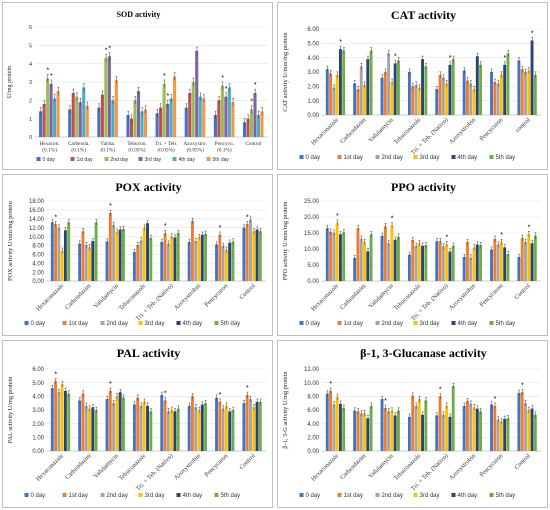 The width and height of the screenshot is (550, 510). Describe the element at coordinates (522, 461) in the screenshot. I see `x-tick-label: Control` at that location.